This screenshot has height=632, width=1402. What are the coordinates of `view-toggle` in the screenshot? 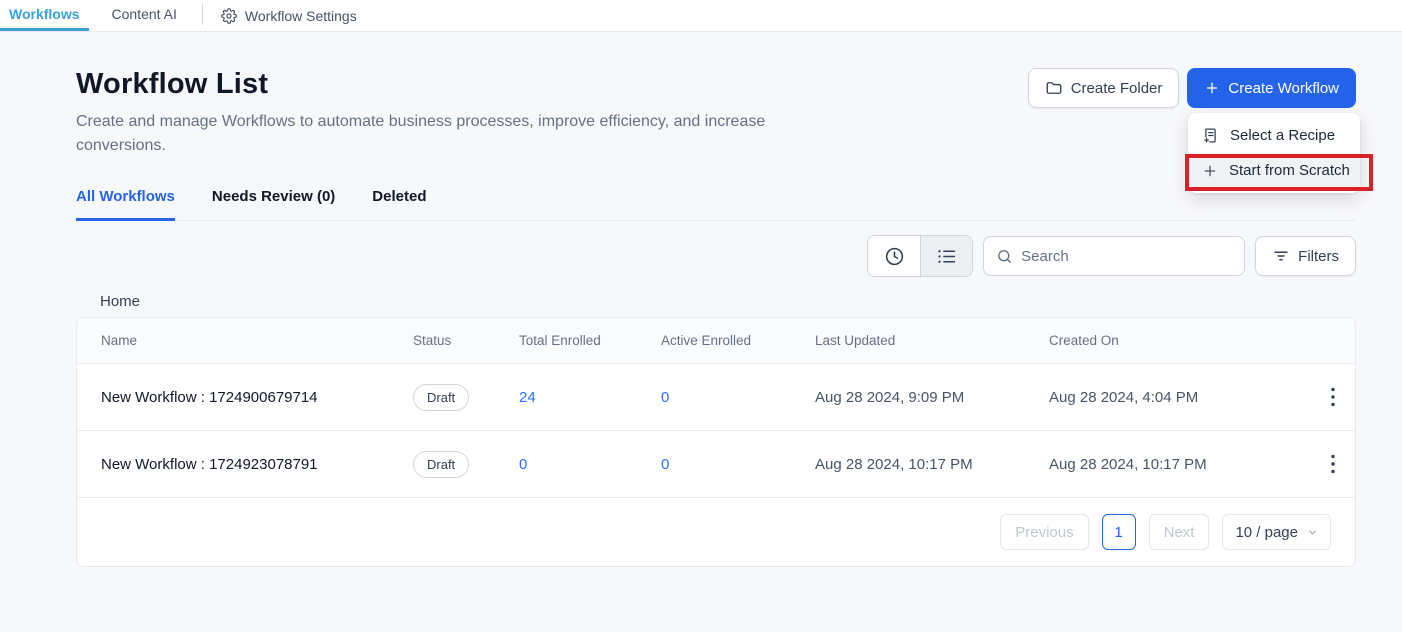 It's located at (920, 256).